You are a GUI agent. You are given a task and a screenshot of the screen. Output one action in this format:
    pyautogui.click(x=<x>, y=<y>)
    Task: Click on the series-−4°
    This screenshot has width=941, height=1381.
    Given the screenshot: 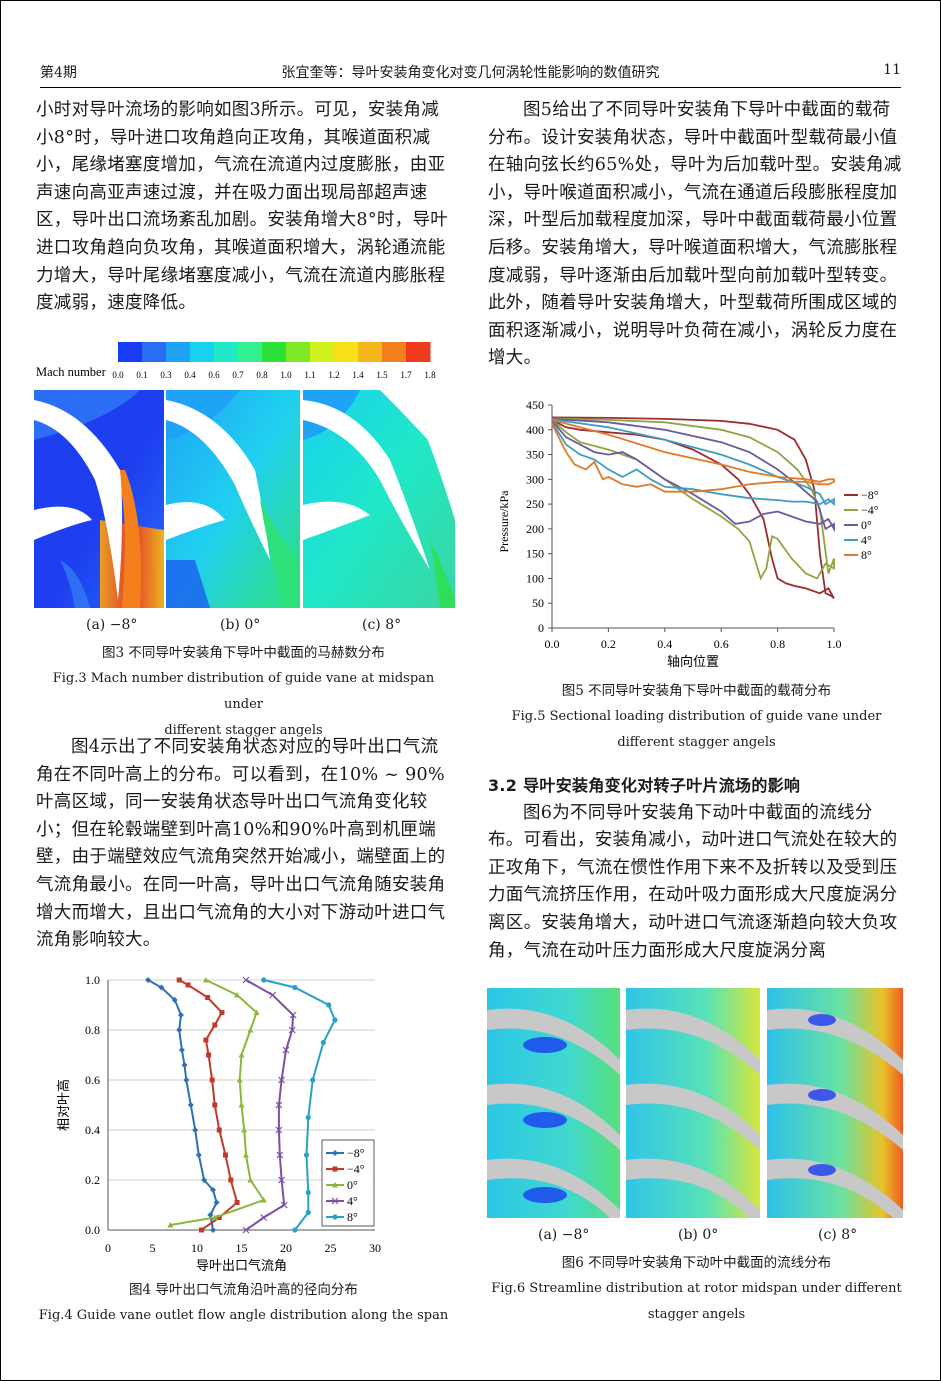 What is the action you would take?
    pyautogui.click(x=693, y=499)
    